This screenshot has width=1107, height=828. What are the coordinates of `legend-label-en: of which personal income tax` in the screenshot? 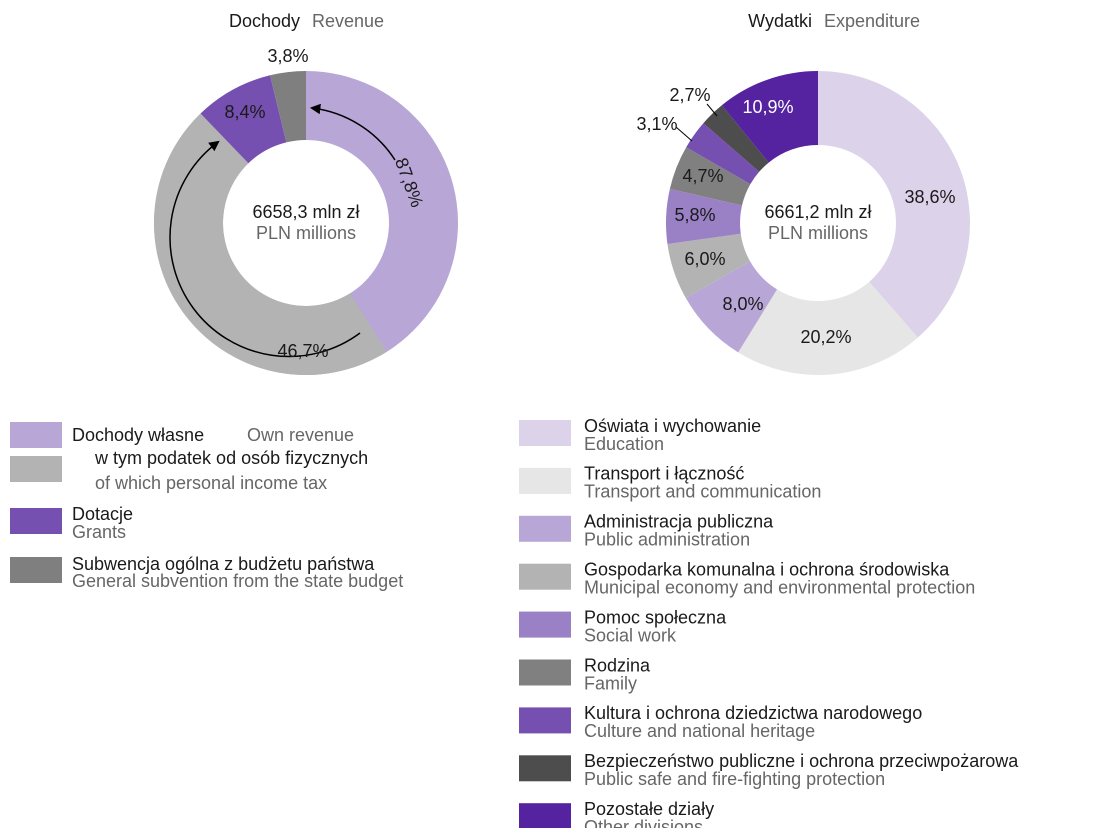 It's located at (211, 483).